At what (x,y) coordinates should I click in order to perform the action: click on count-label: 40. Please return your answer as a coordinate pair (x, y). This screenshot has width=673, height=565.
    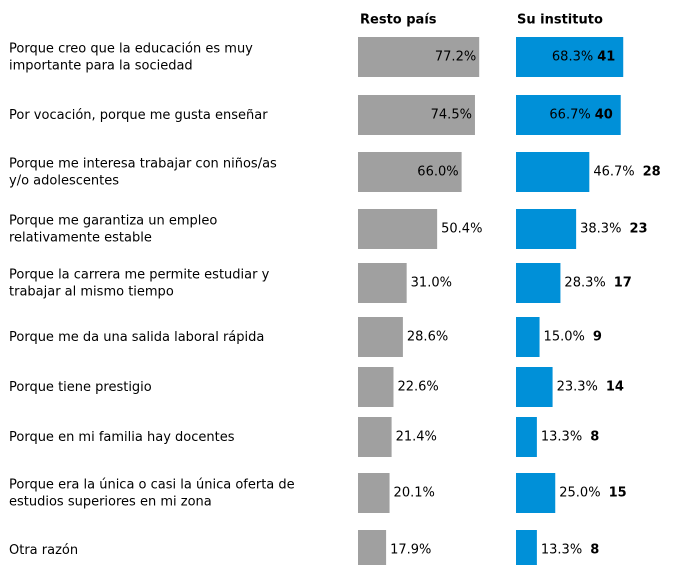
    Looking at the image, I should click on (604, 115).